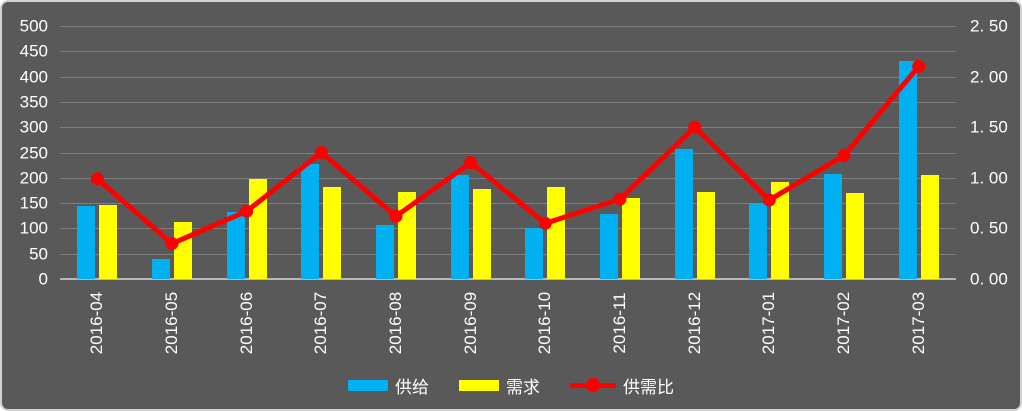 Image resolution: width=1022 pixels, height=411 pixels. I want to click on y-axis-tick-right: 1. 00, so click(989, 178).